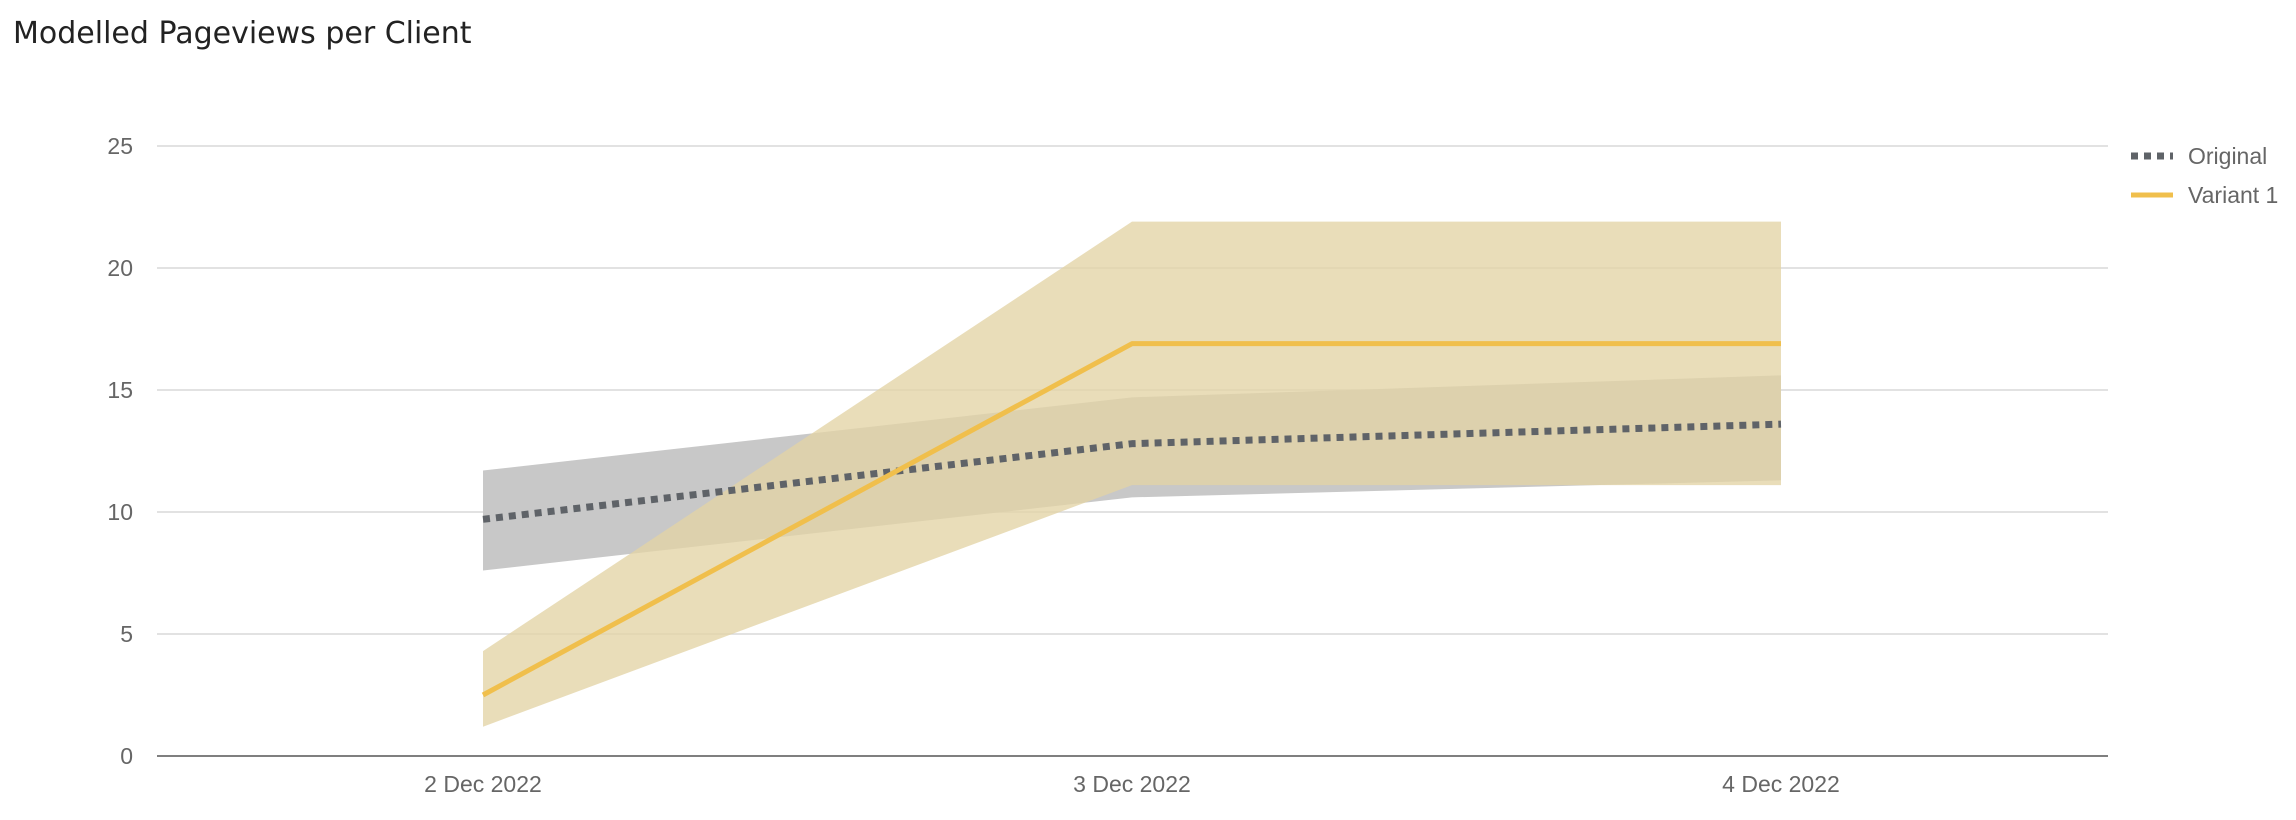 This screenshot has width=2296, height=820. What do you see at coordinates (1781, 784) in the screenshot?
I see `x-tick-label: 4 Dec 2022` at bounding box center [1781, 784].